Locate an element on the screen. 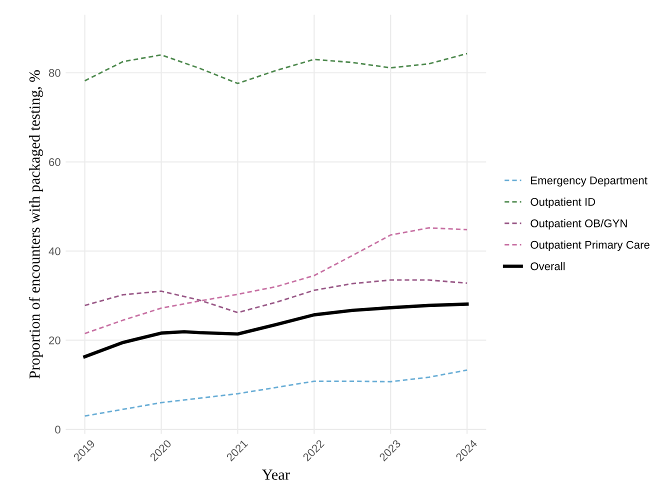  y-tick-label: 60 is located at coordinates (54, 162).